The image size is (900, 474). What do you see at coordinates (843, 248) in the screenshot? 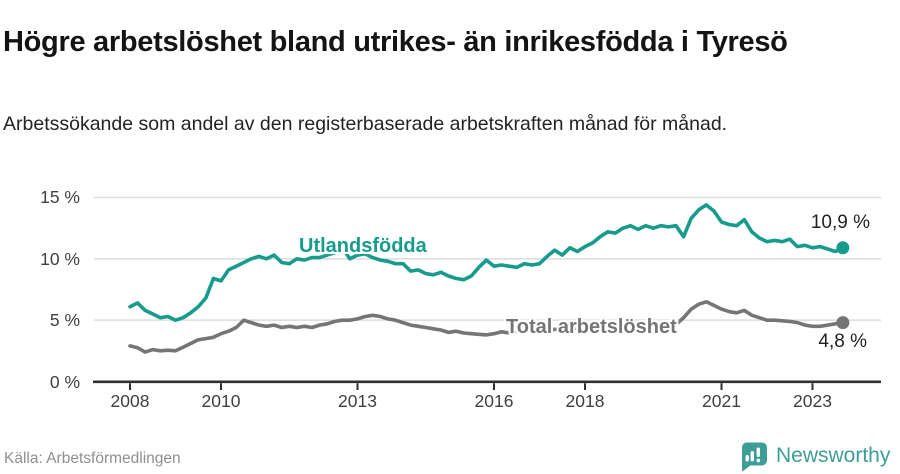
I see `end-dot-utlandsfodda` at bounding box center [843, 248].